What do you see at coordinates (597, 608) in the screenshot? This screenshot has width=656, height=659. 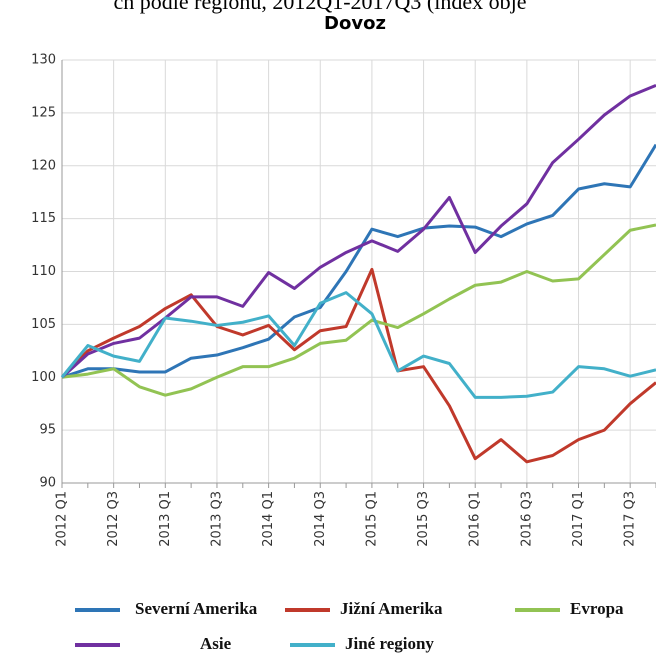 I see `legend-label: Evropa` at bounding box center [597, 608].